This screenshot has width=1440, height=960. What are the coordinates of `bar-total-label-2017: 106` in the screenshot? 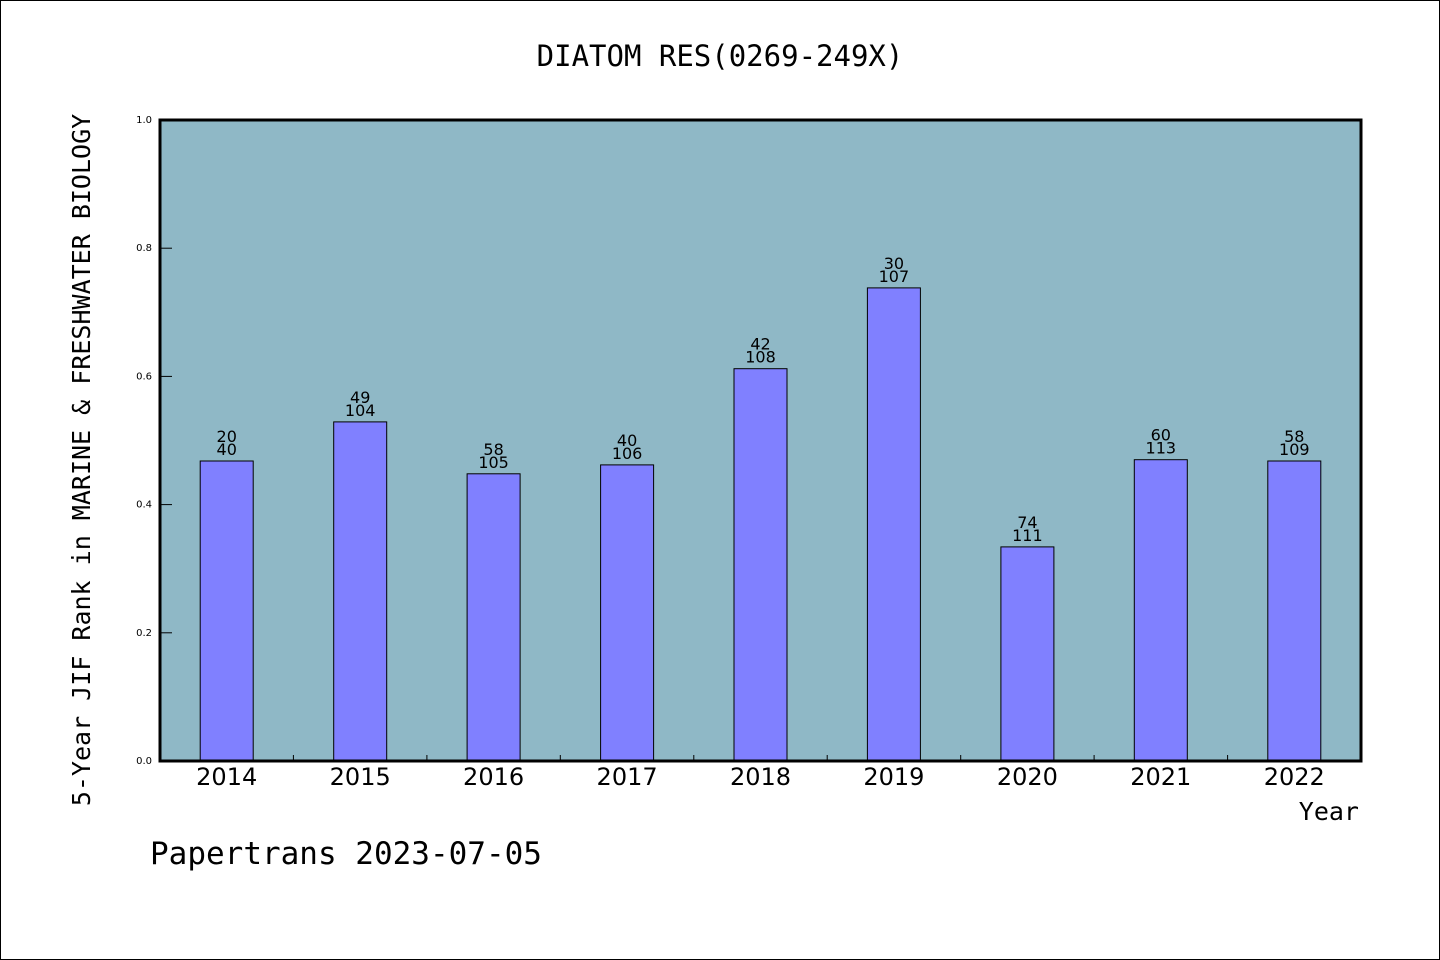 It's located at (627, 453).